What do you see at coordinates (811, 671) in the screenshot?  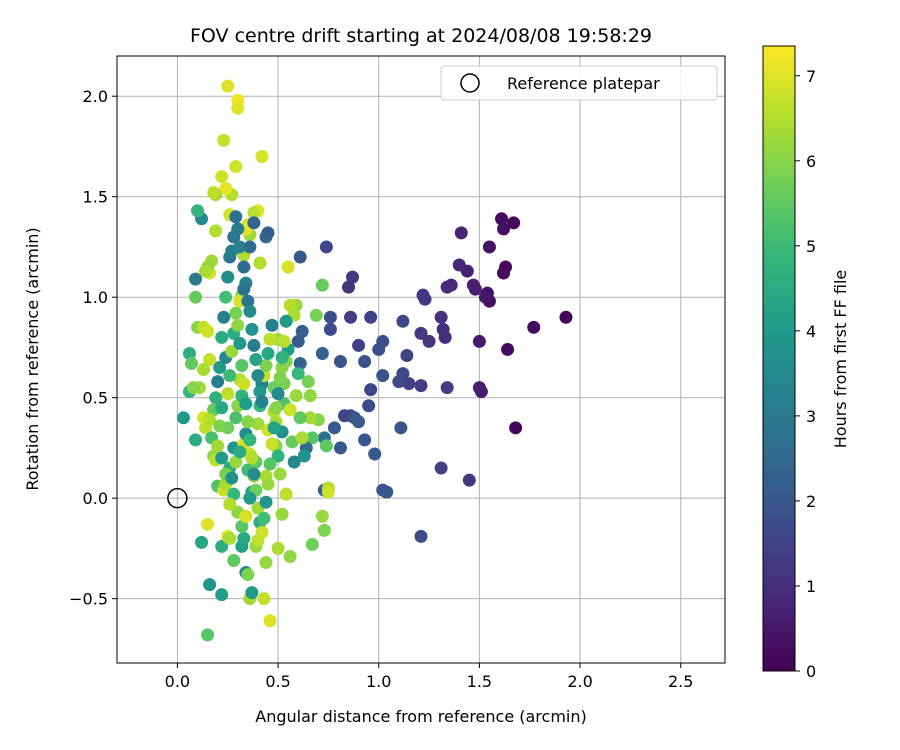 I see `colorbar-tick-label: 0` at bounding box center [811, 671].